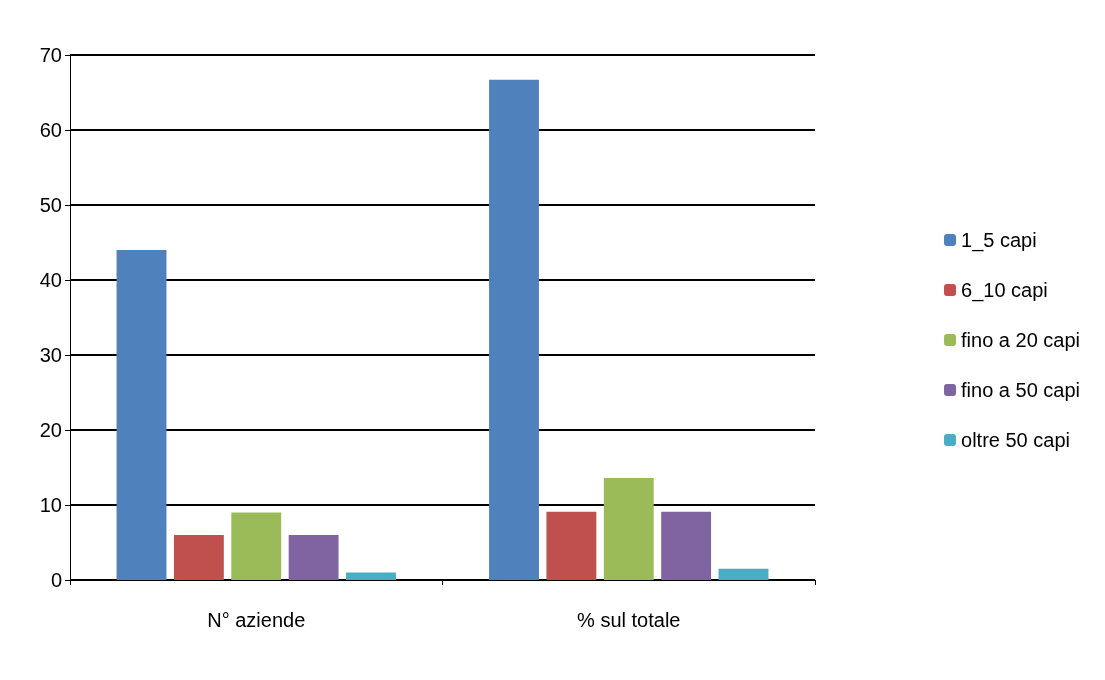  Describe the element at coordinates (50, 280) in the screenshot. I see `y-tick-label: 40` at that location.